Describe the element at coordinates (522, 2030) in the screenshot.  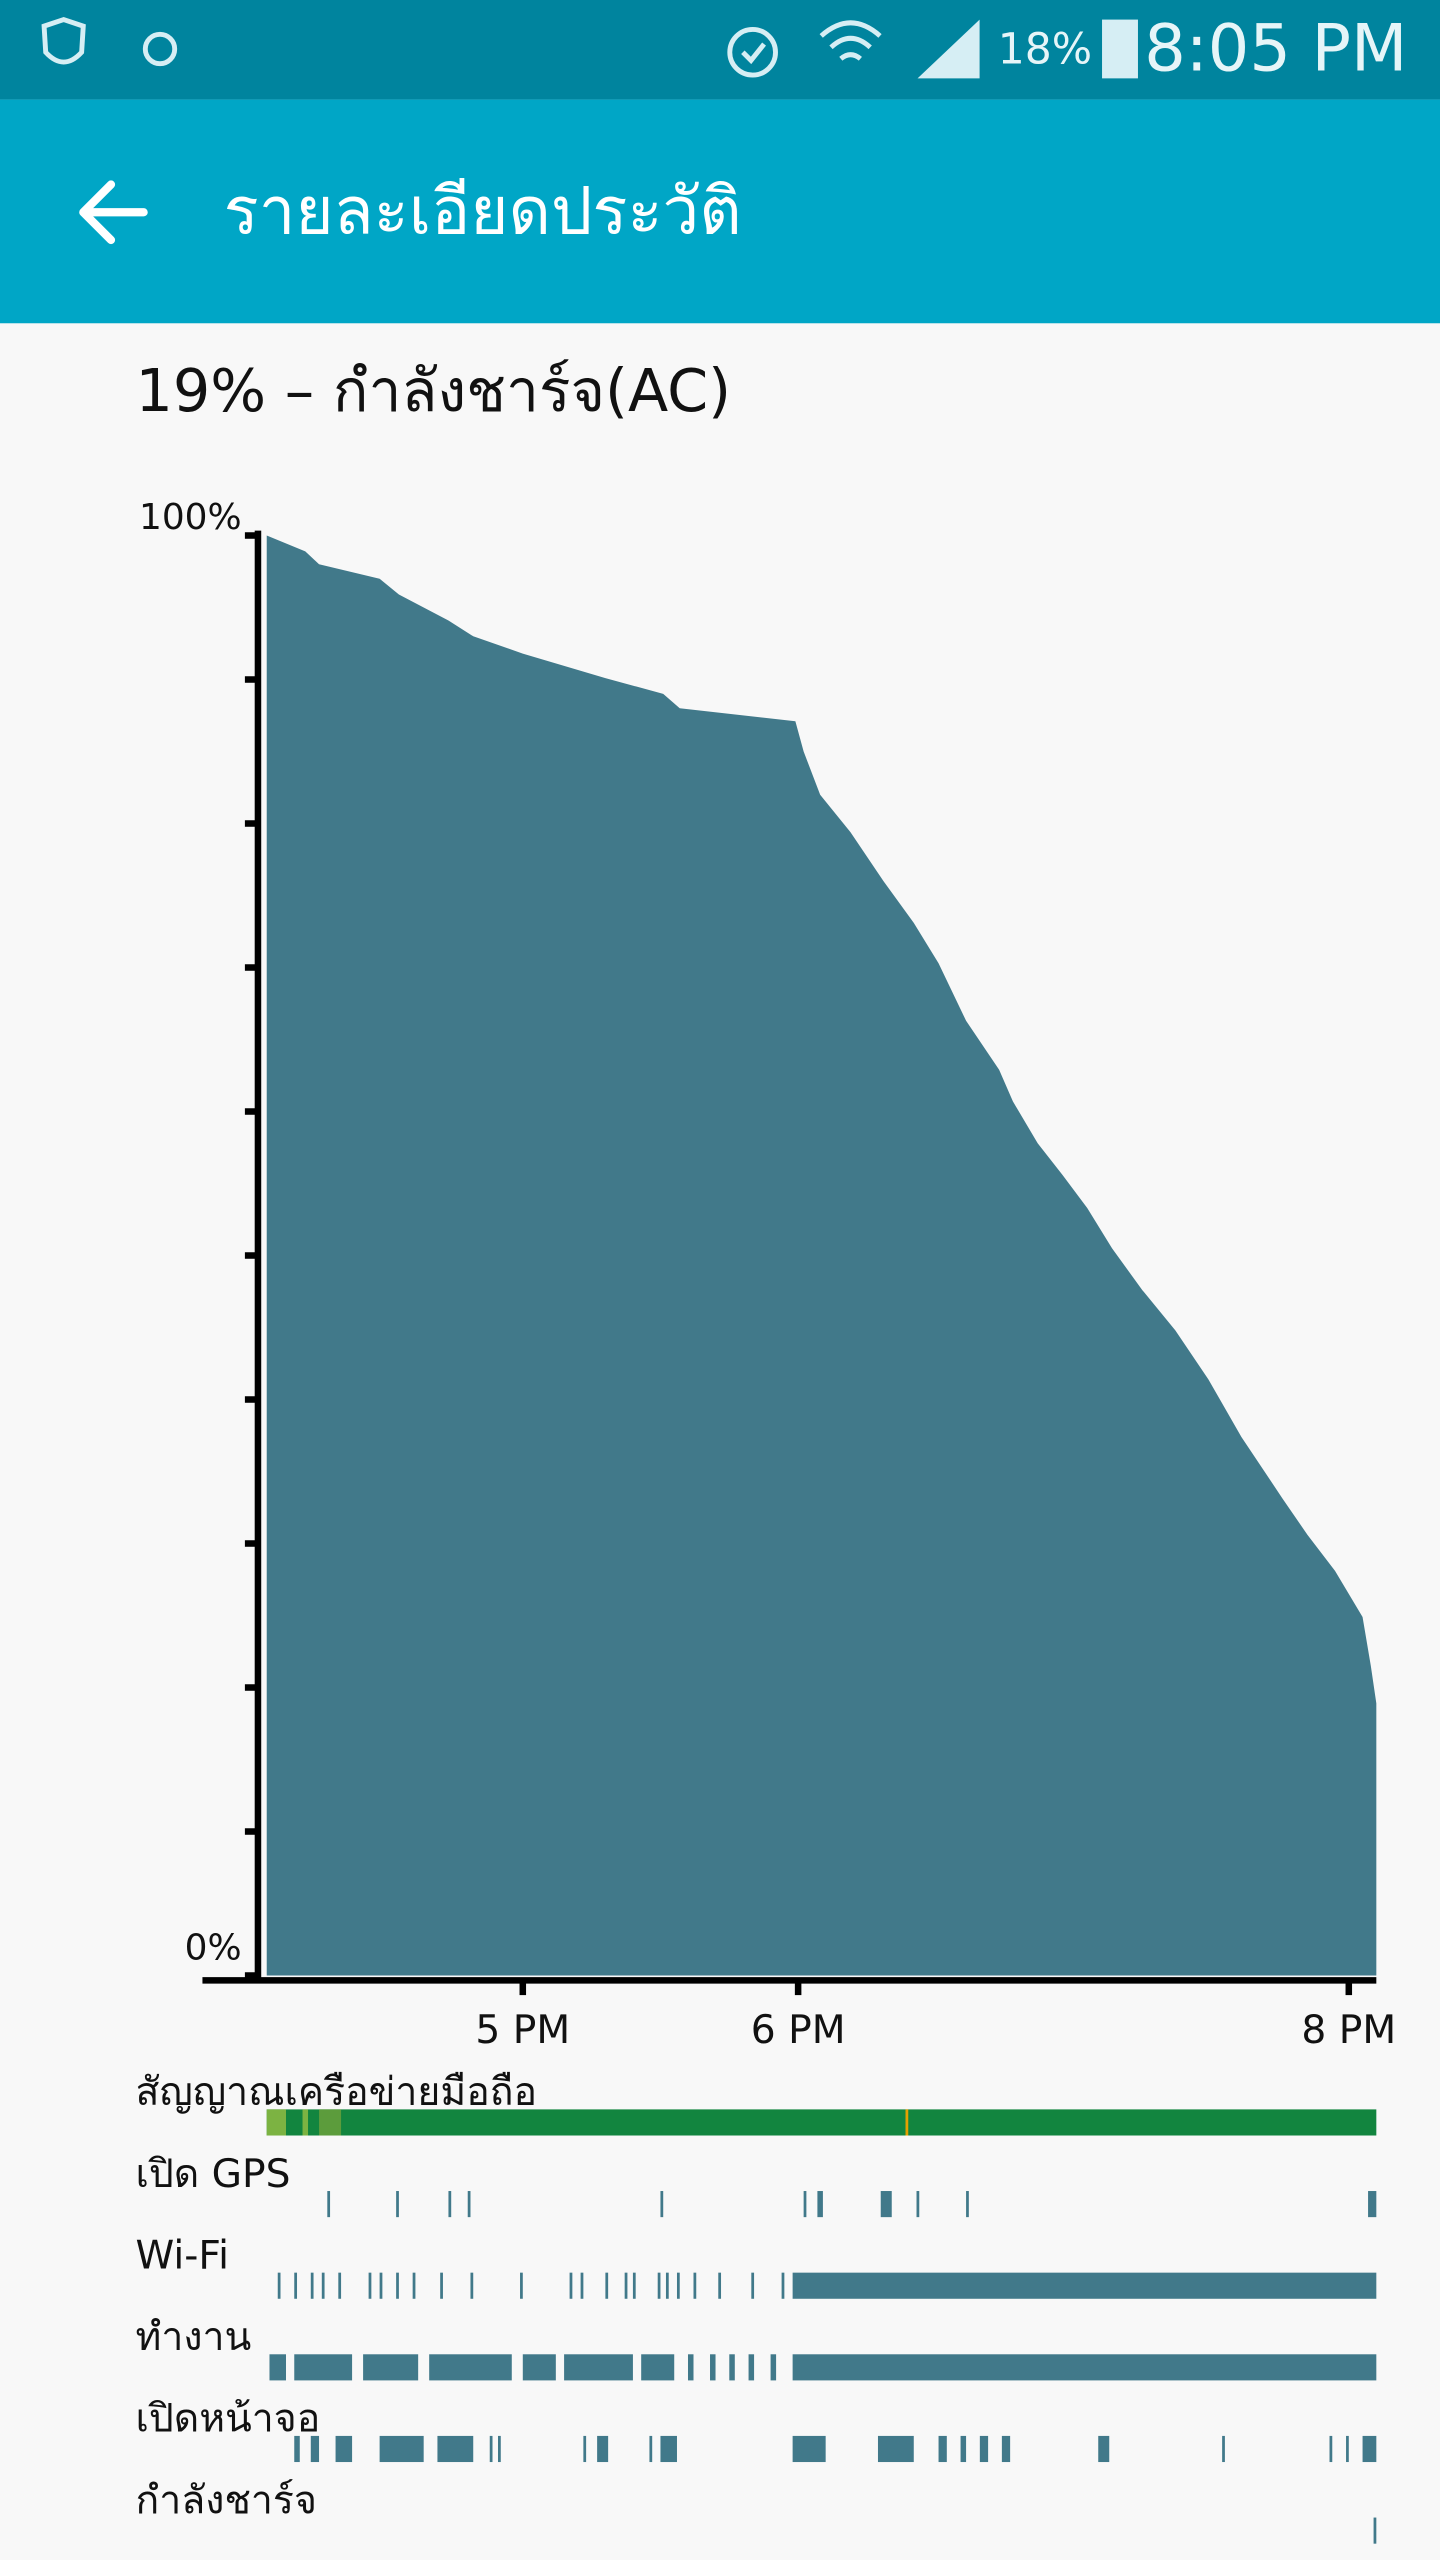
I see `x-tick-label: 5 PM` at that location.